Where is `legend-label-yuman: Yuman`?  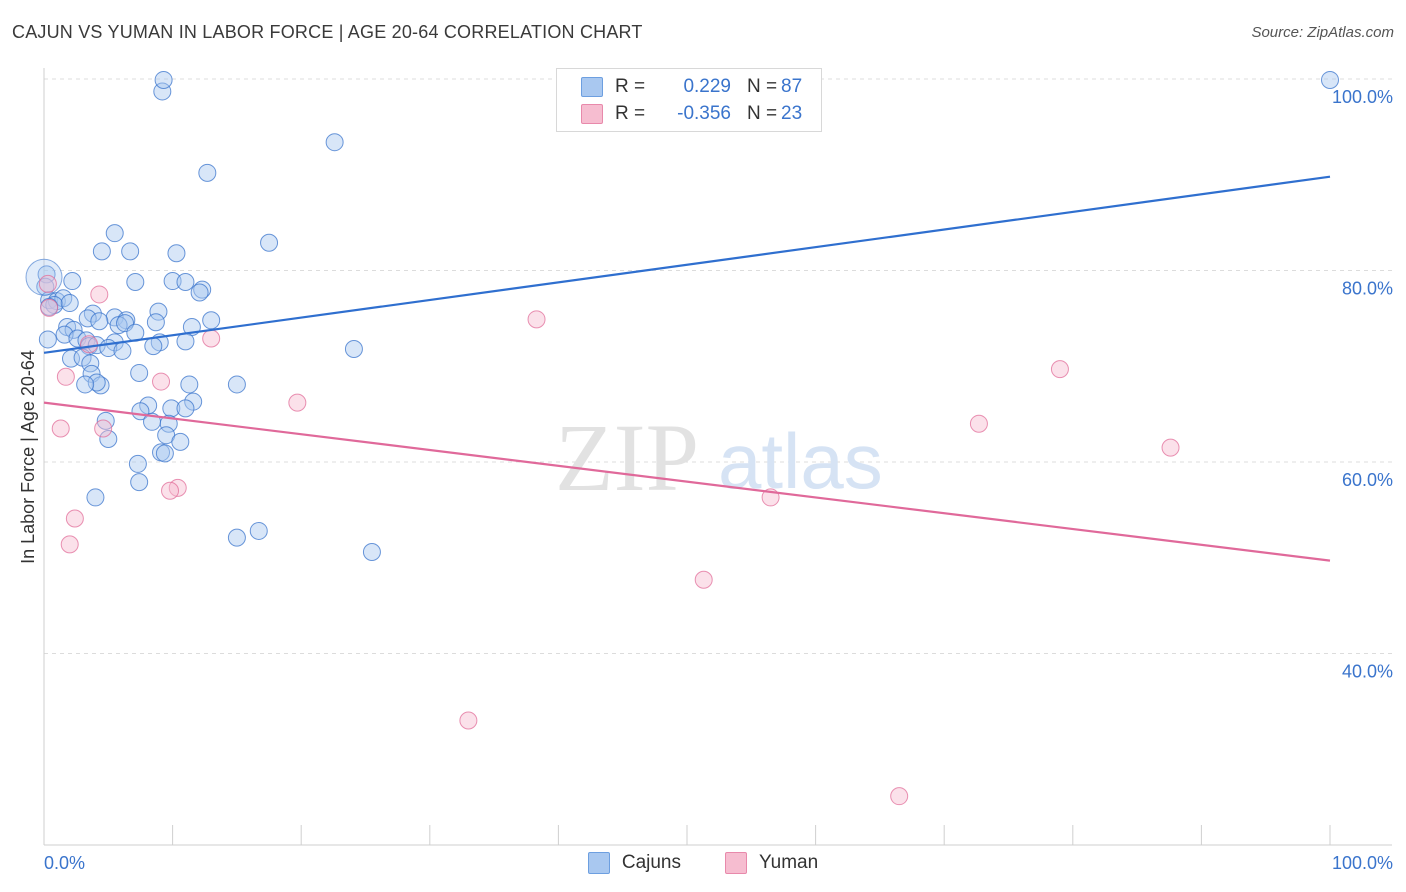
legend-label-yuman: Yuman is located at coordinates (789, 862).